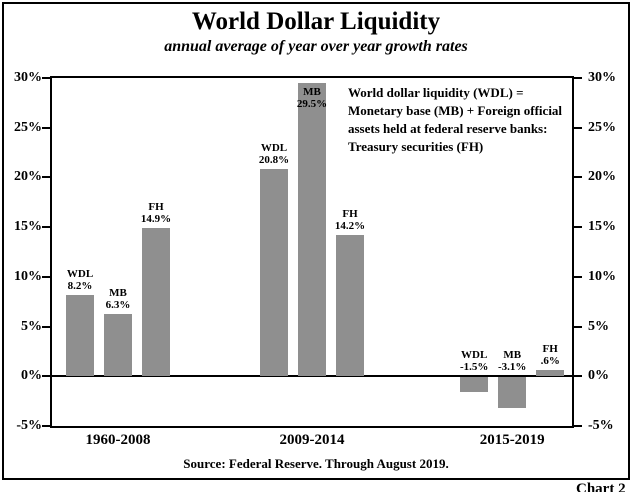 This screenshot has width=632, height=492. I want to click on bar-value-text: 6.3%, so click(118, 304).